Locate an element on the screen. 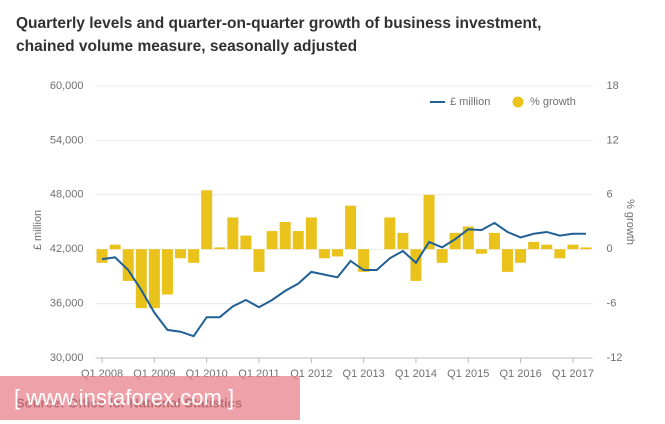 The height and width of the screenshot is (424, 665). x-tick-label: Q1 2017 is located at coordinates (573, 374).